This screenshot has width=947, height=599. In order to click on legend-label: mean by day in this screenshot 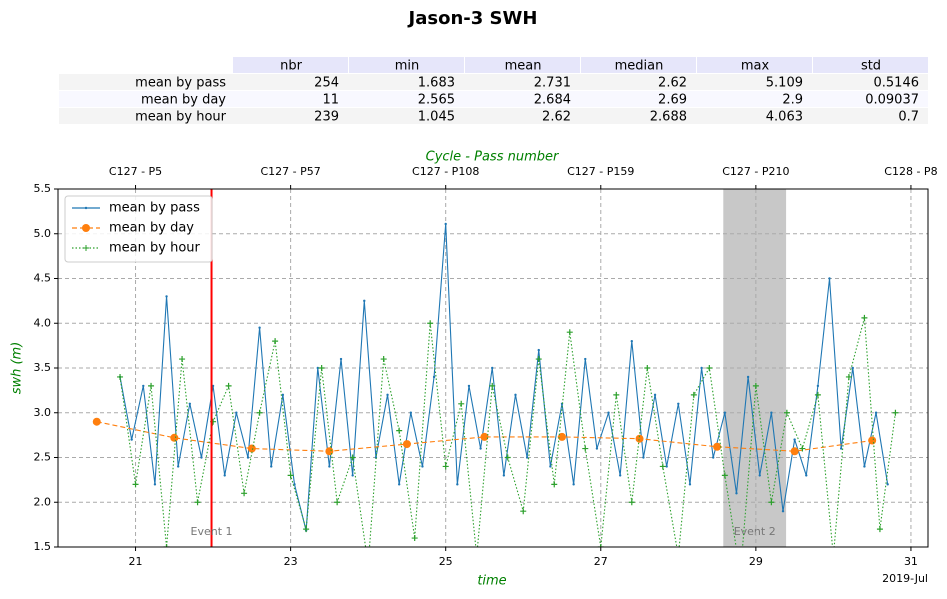, I will do `click(151, 228)`.